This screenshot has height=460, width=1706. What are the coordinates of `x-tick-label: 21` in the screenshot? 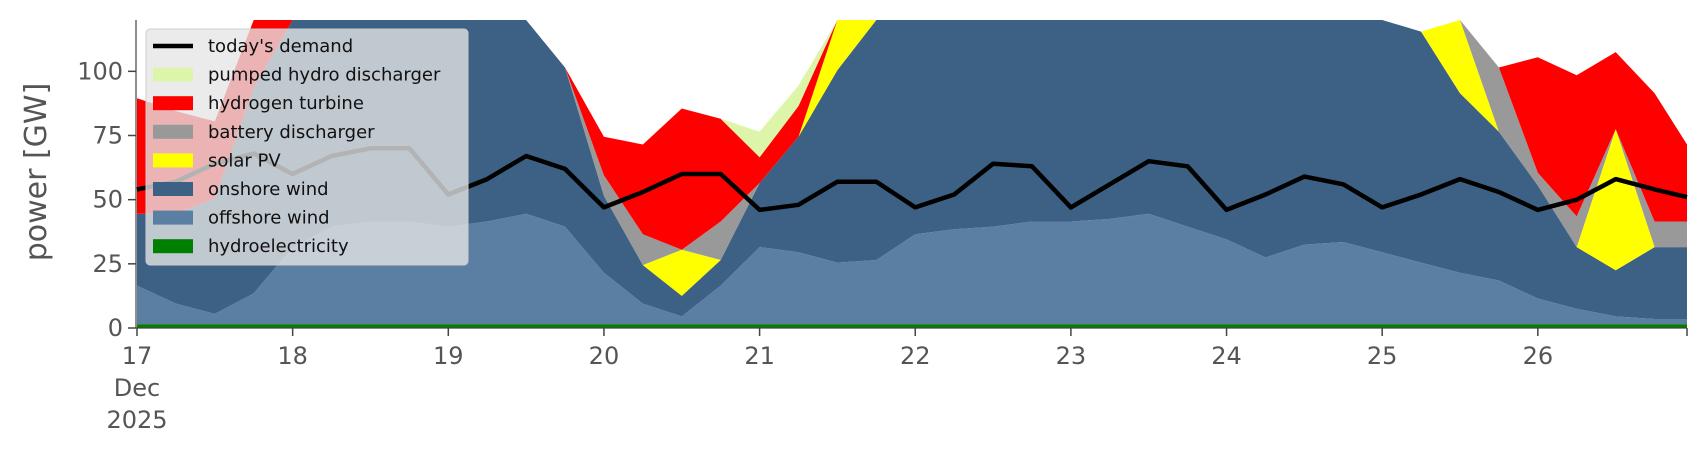 It's located at (759, 356).